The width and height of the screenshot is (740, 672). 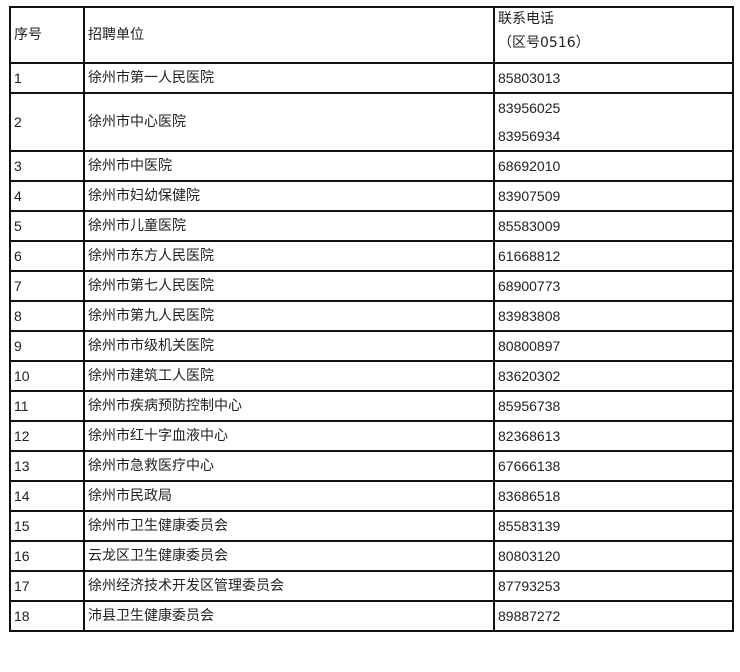 What do you see at coordinates (613, 616) in the screenshot?
I see `row-phone: 89887272` at bounding box center [613, 616].